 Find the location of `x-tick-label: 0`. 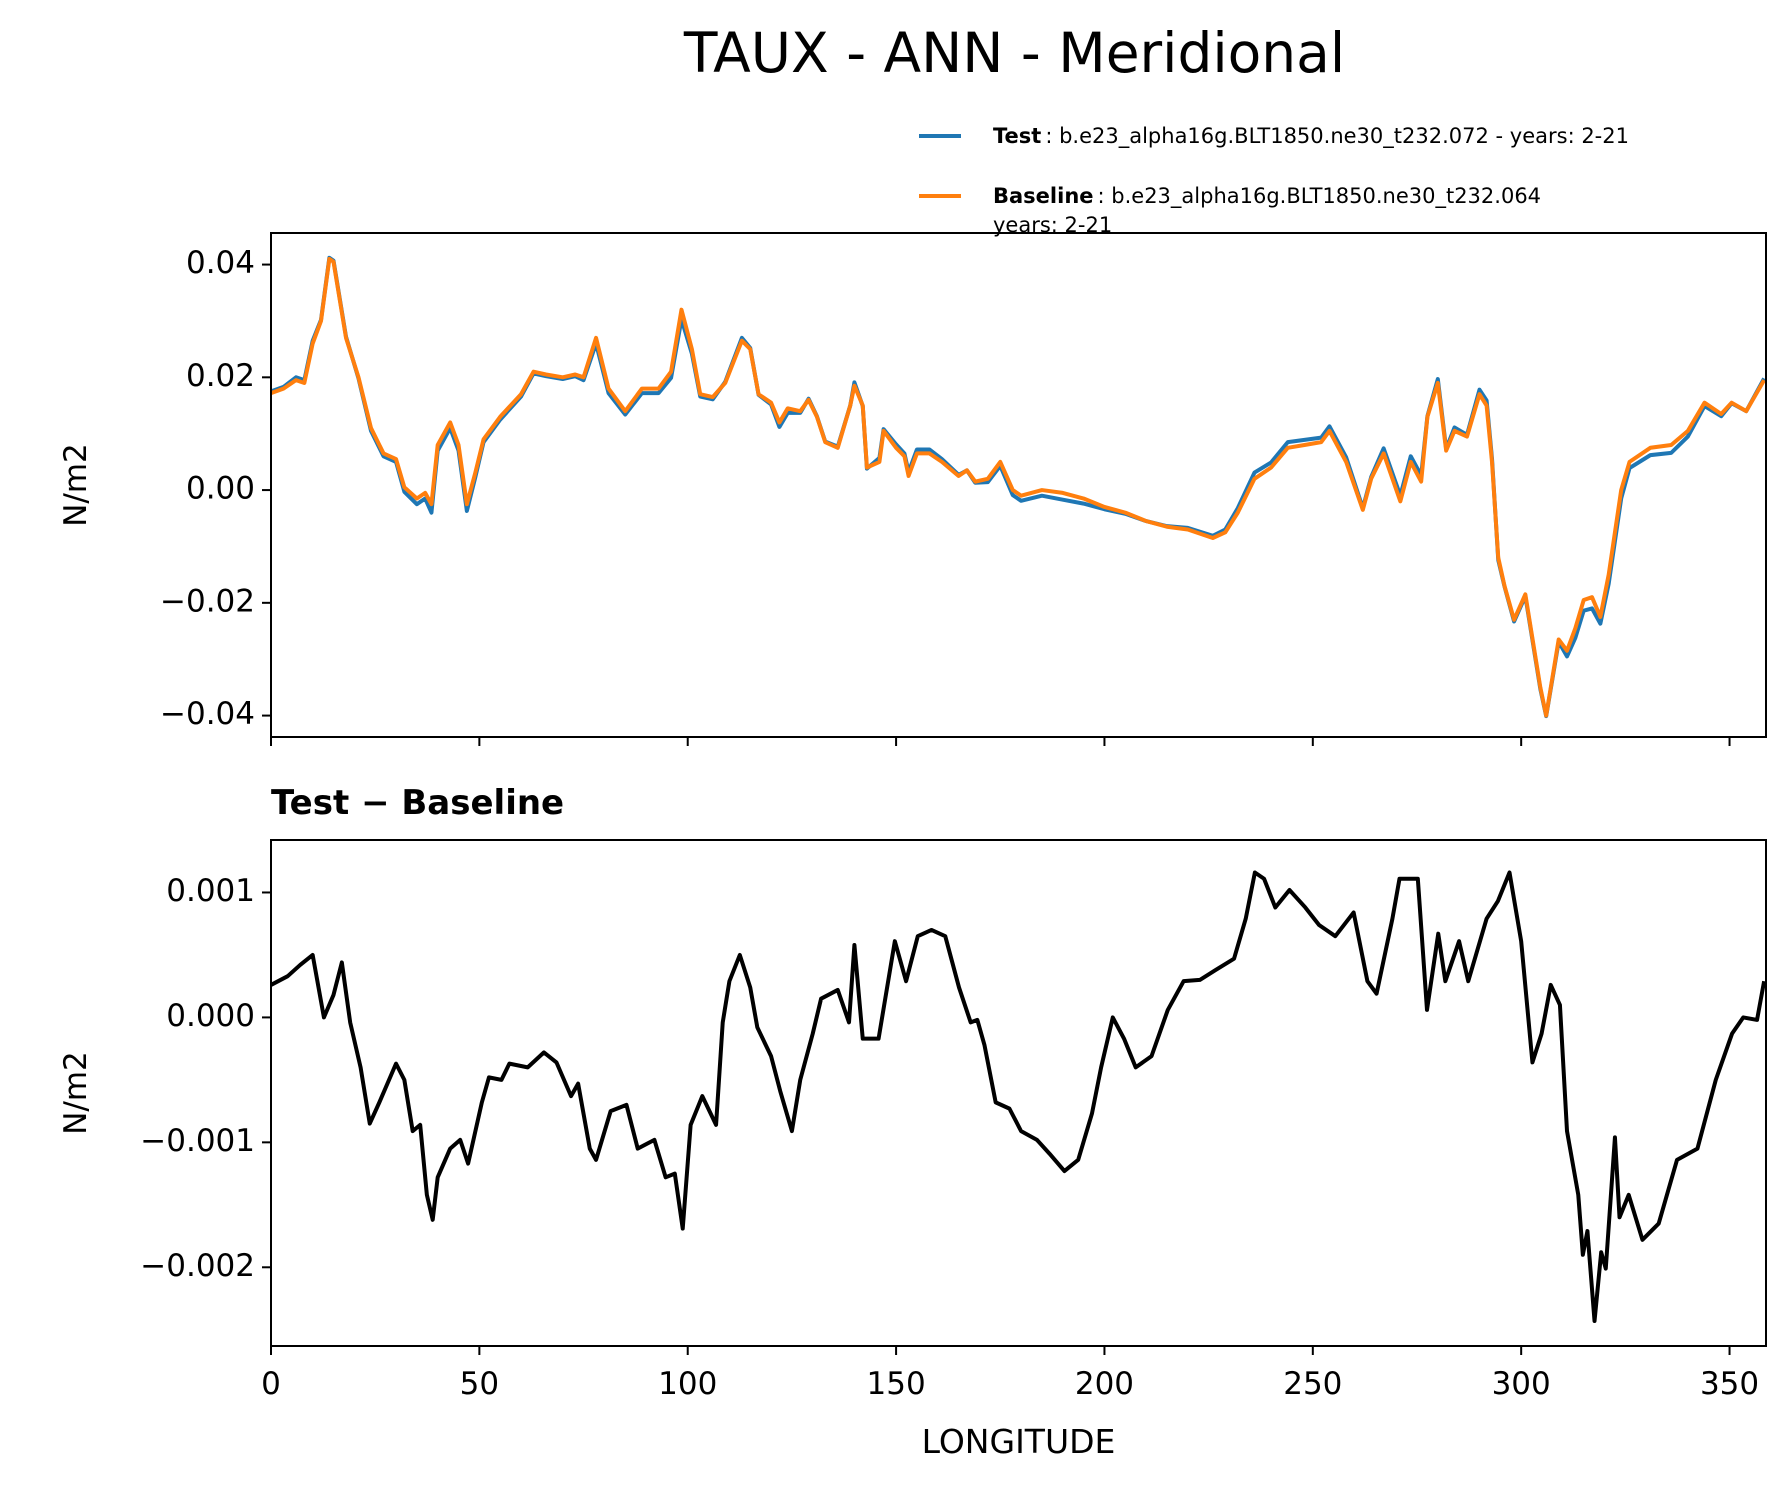

x-tick-label: 0 is located at coordinates (271, 1384).